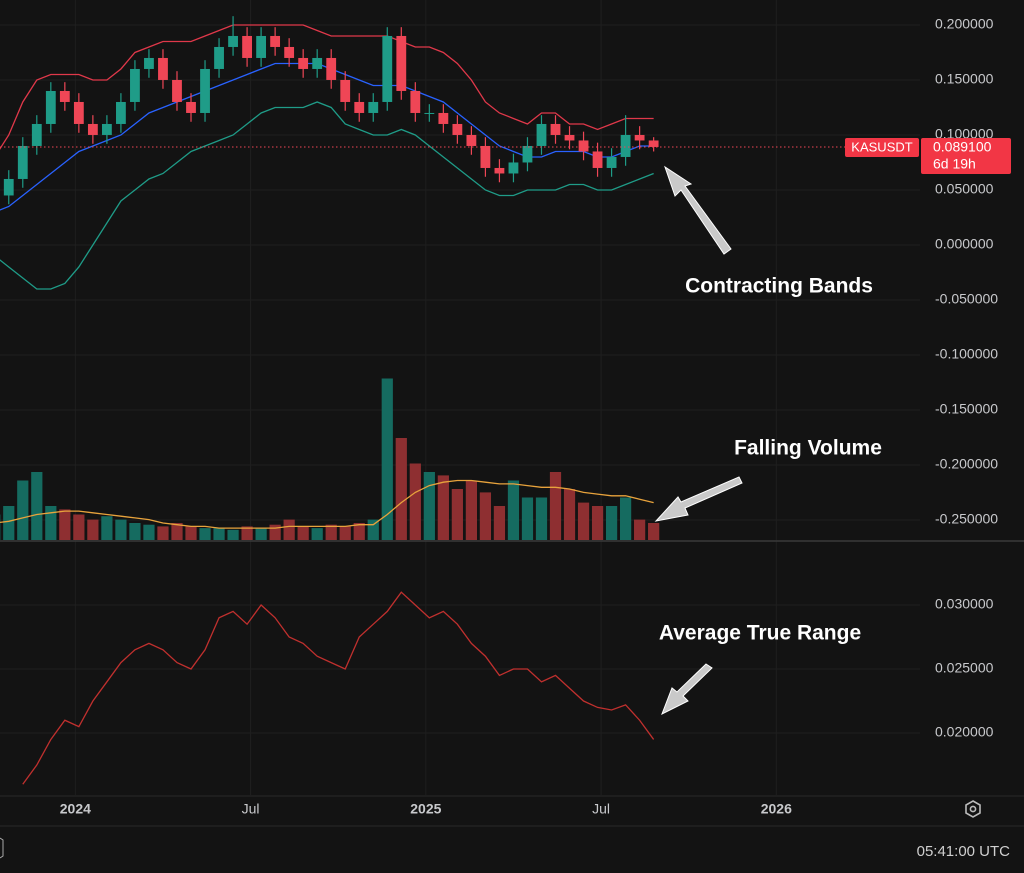 Image resolution: width=1024 pixels, height=873 pixels. Describe the element at coordinates (966, 409) in the screenshot. I see `y-tick-label: -0.150000` at that location.